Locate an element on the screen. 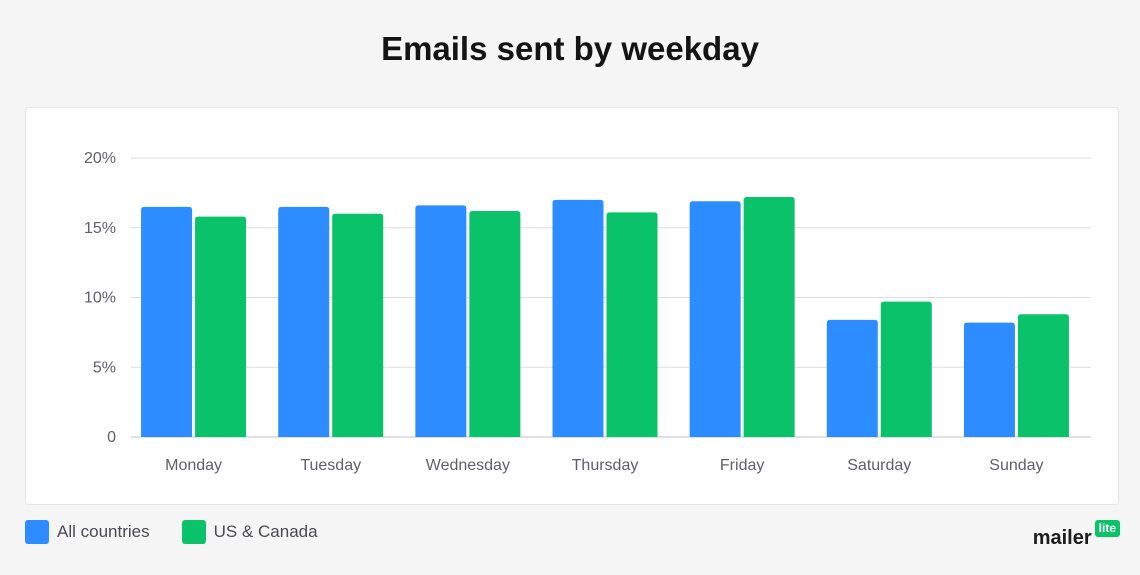 The image size is (1140, 575). x-tick-label-wednesday: Wednesday is located at coordinates (468, 465).